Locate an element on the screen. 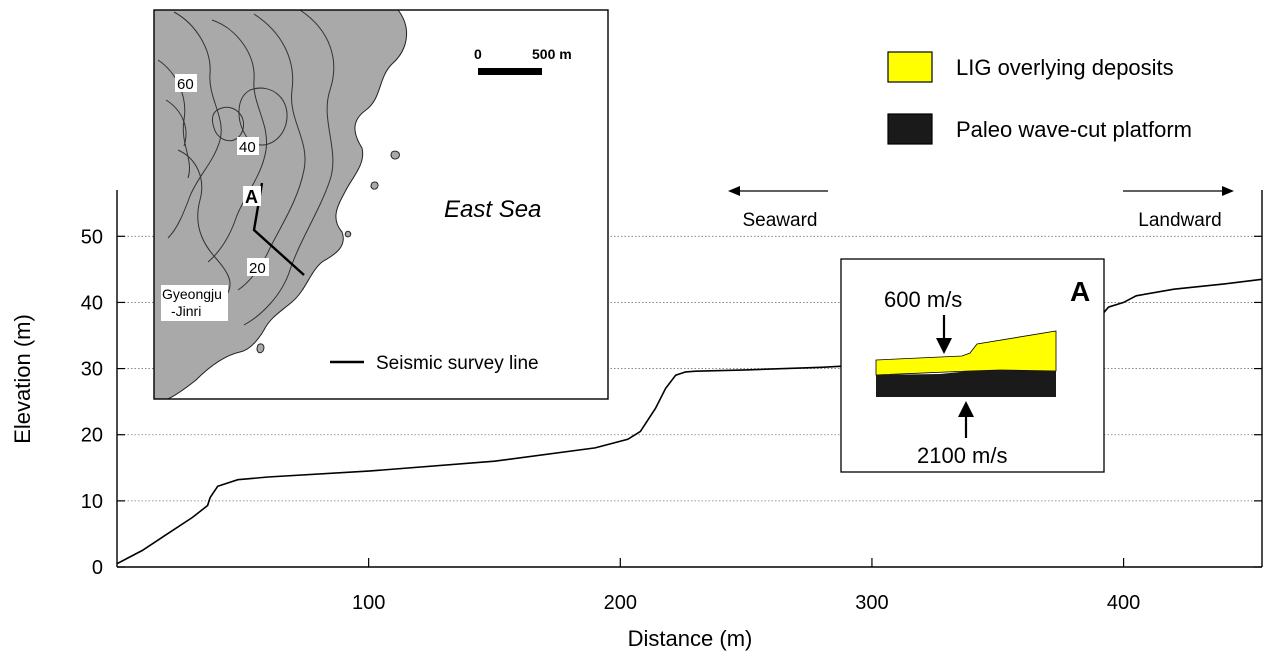 The height and width of the screenshot is (660, 1270). contour-label-40-bg is located at coordinates (248, 146).